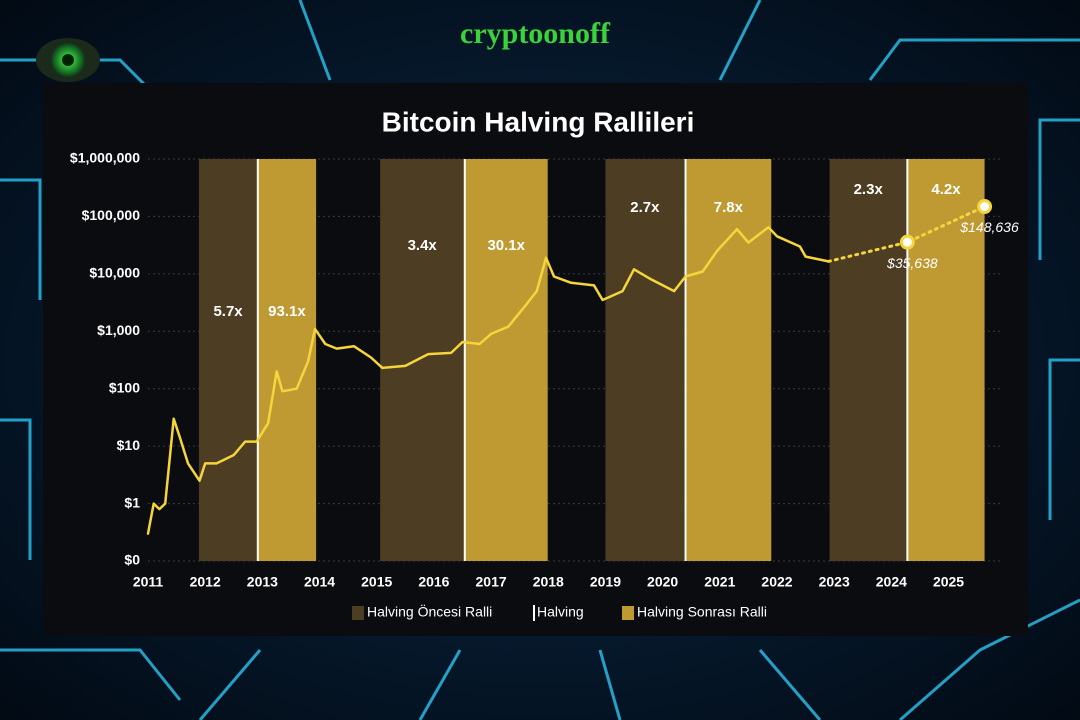 The width and height of the screenshot is (1080, 720). I want to click on x-tick-label: 2019, so click(605, 582).